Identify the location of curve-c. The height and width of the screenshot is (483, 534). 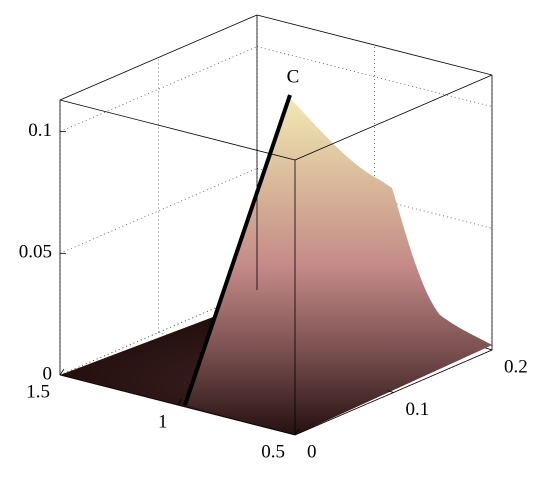
(237, 250).